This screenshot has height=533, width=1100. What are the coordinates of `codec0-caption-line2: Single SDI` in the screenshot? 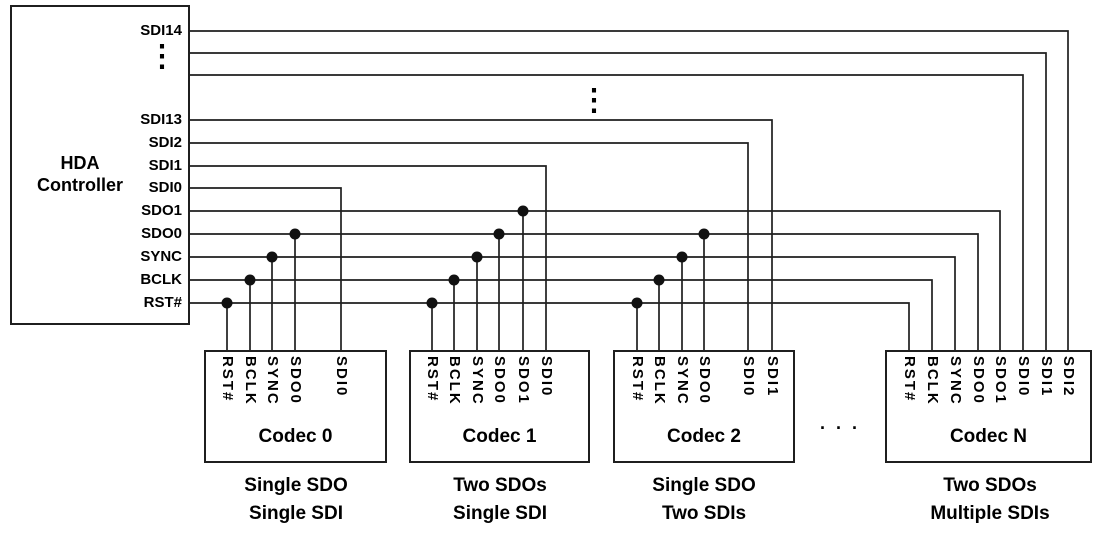 It's located at (296, 513).